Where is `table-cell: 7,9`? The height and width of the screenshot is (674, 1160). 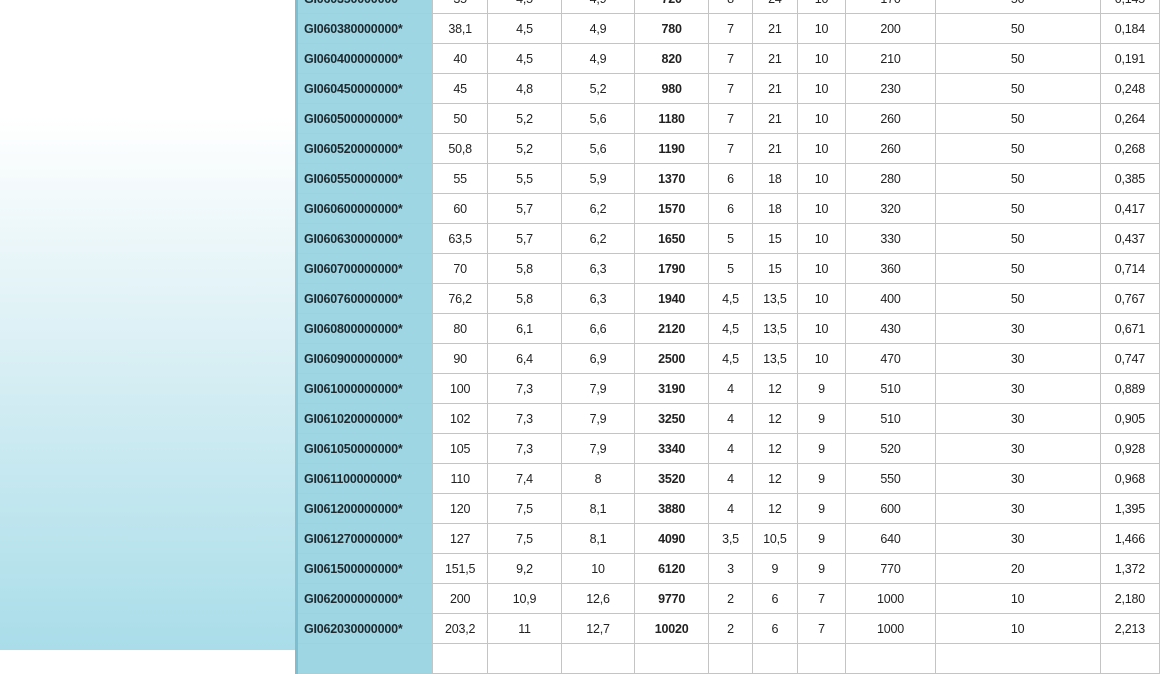
table-cell: 7,9 is located at coordinates (598, 388).